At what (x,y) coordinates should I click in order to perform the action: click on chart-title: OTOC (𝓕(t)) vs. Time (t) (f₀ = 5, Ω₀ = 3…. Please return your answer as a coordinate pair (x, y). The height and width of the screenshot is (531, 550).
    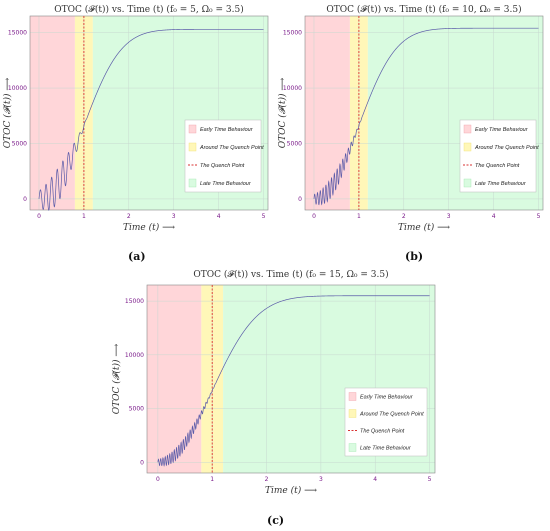
    Looking at the image, I should click on (149, 9).